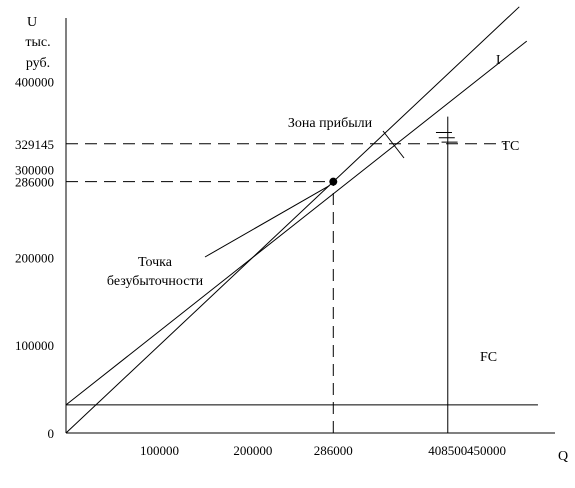 This screenshot has width=575, height=488. What do you see at coordinates (155, 281) in the screenshot?
I see `break-even-label-line2: безубыточности` at bounding box center [155, 281].